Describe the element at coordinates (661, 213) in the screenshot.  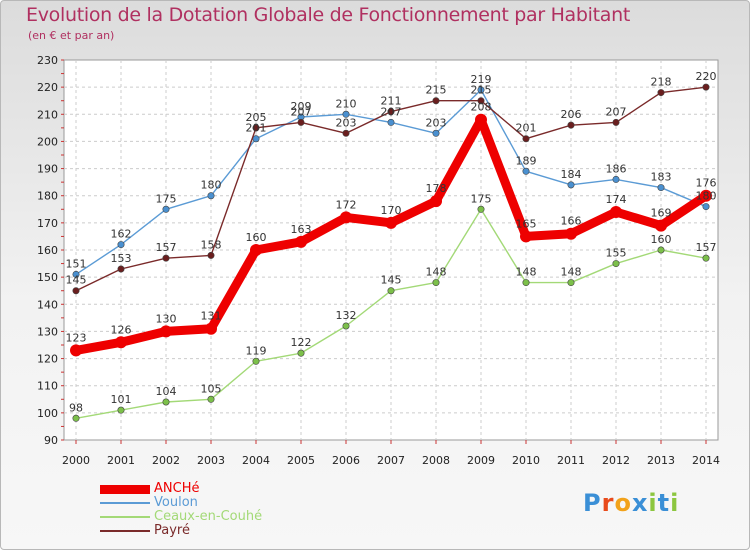
I see `data-label: 169` at that location.